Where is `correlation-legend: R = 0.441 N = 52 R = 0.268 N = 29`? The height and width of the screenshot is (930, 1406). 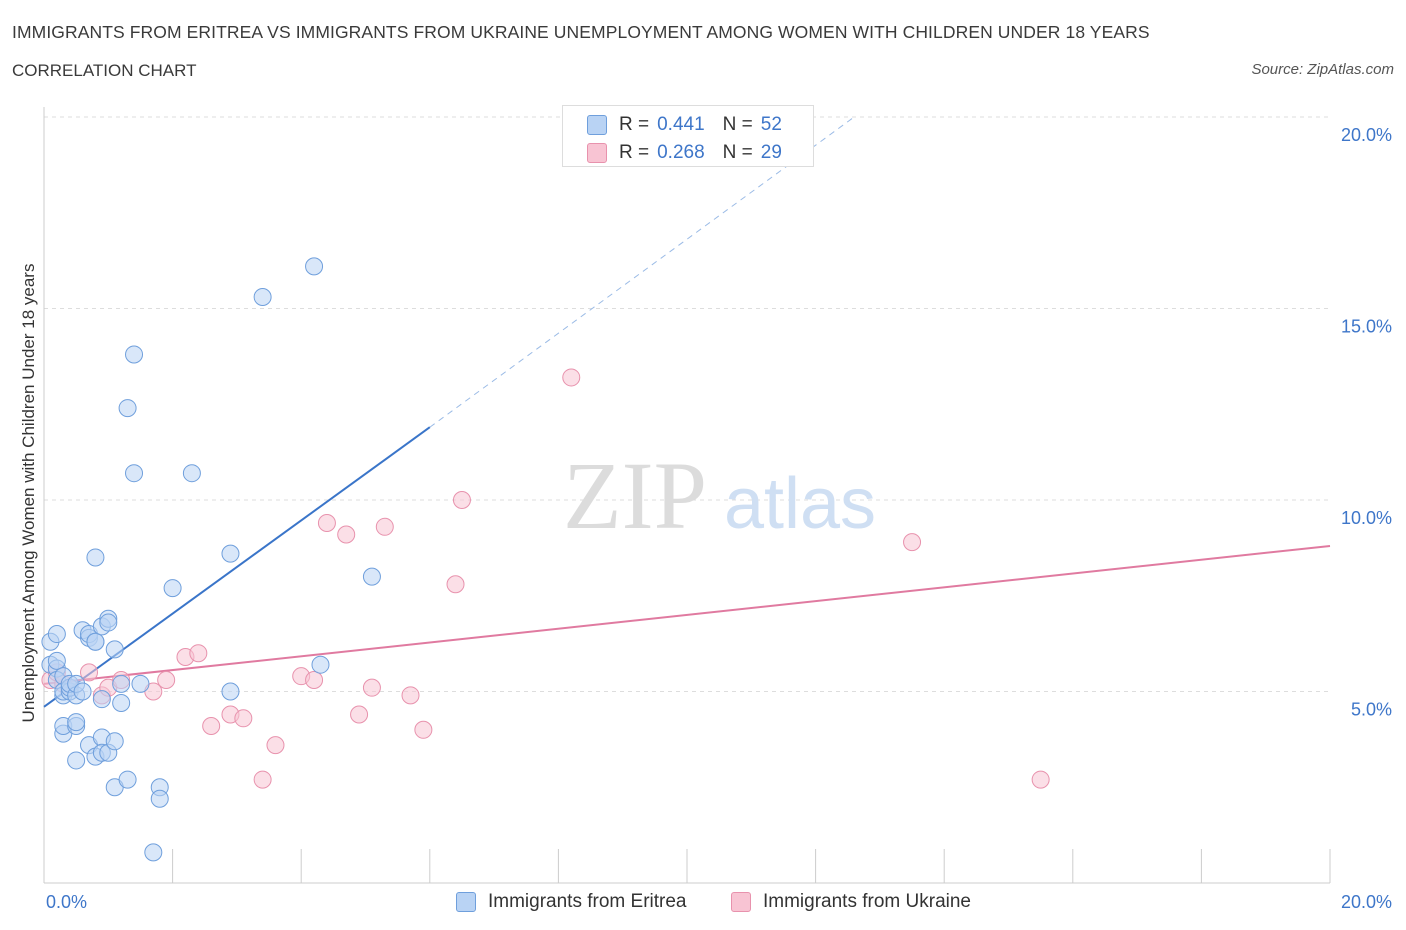 correlation-legend: R = 0.441 N = 52 R = 0.268 N = 29 is located at coordinates (688, 136).